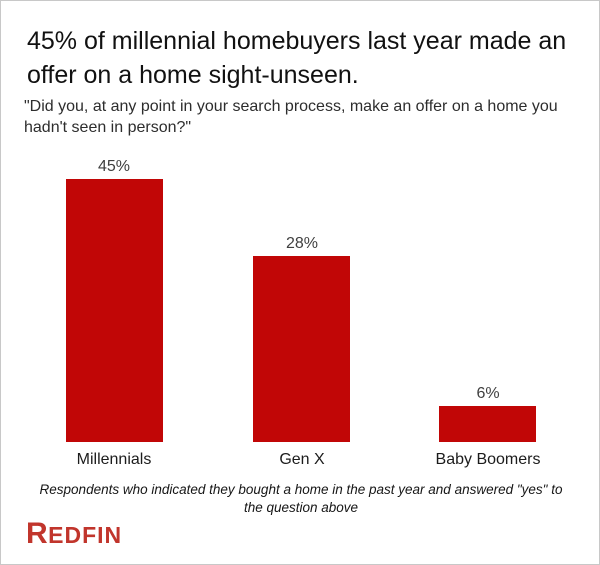 The image size is (600, 565). Describe the element at coordinates (85, 535) in the screenshot. I see `redfin-logo-rest: EDFIN` at that location.